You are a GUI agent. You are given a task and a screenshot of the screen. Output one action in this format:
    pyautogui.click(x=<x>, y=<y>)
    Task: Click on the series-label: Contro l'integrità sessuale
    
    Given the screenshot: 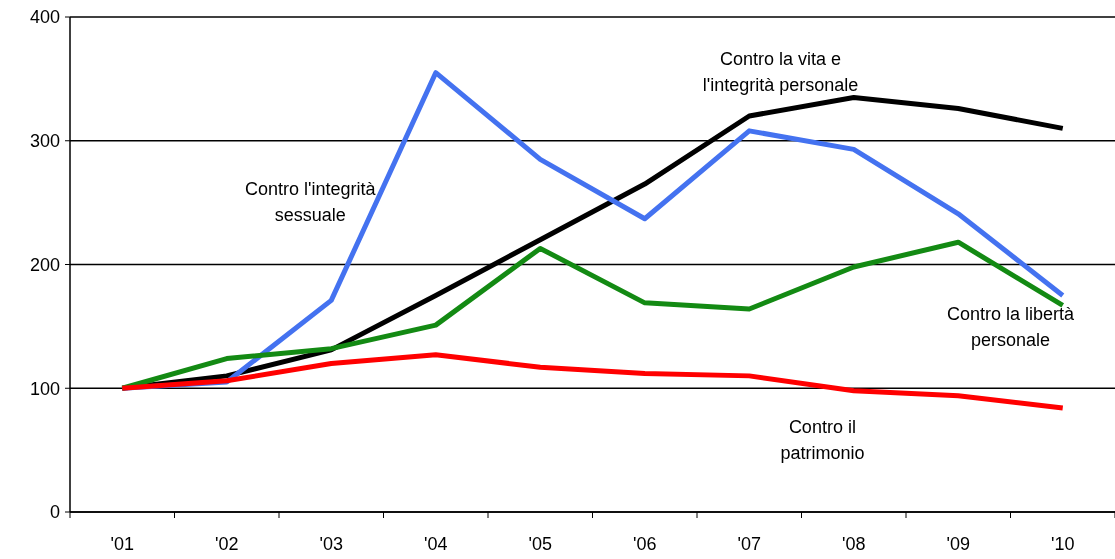 What is the action you would take?
    pyautogui.click(x=311, y=202)
    